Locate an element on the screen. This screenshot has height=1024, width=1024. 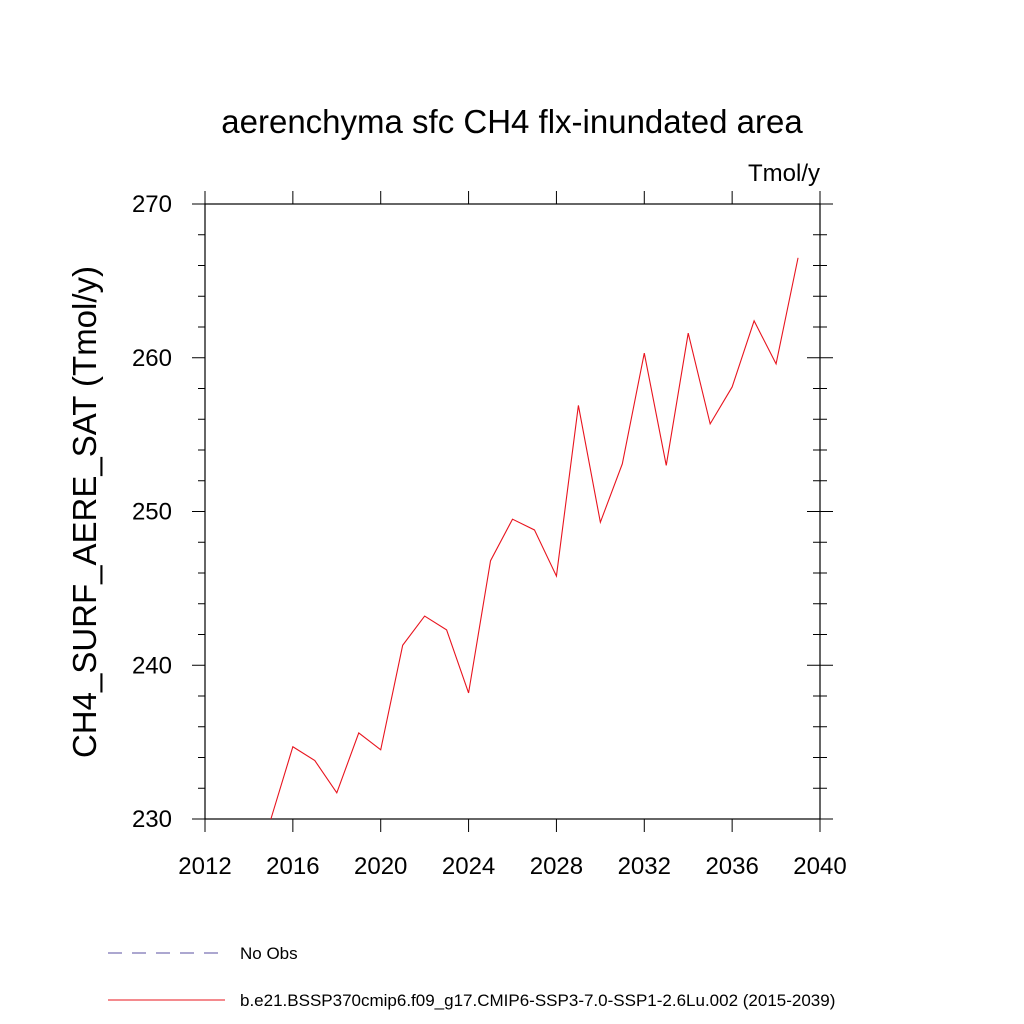
x-tick-label: 2020 is located at coordinates (380, 866).